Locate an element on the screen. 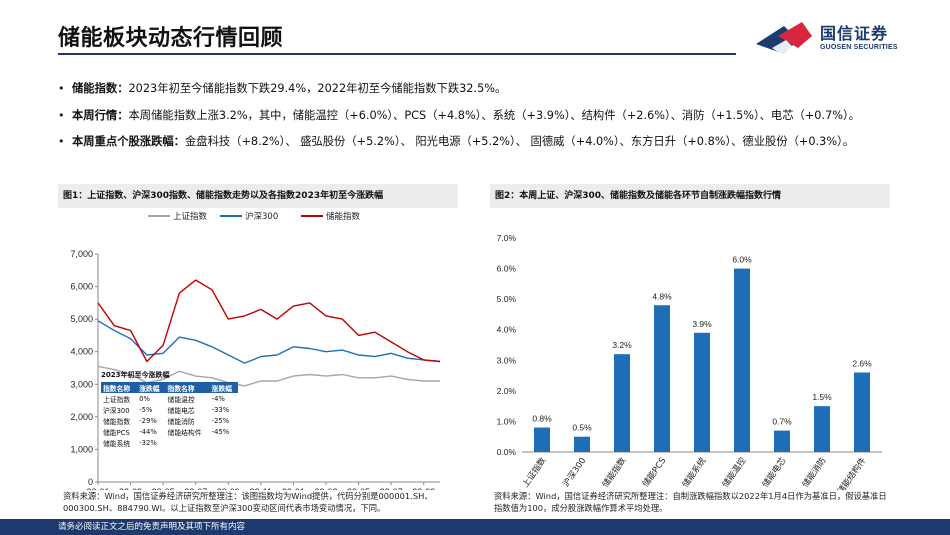  y-tick-label: 7,000 is located at coordinates (81, 254).